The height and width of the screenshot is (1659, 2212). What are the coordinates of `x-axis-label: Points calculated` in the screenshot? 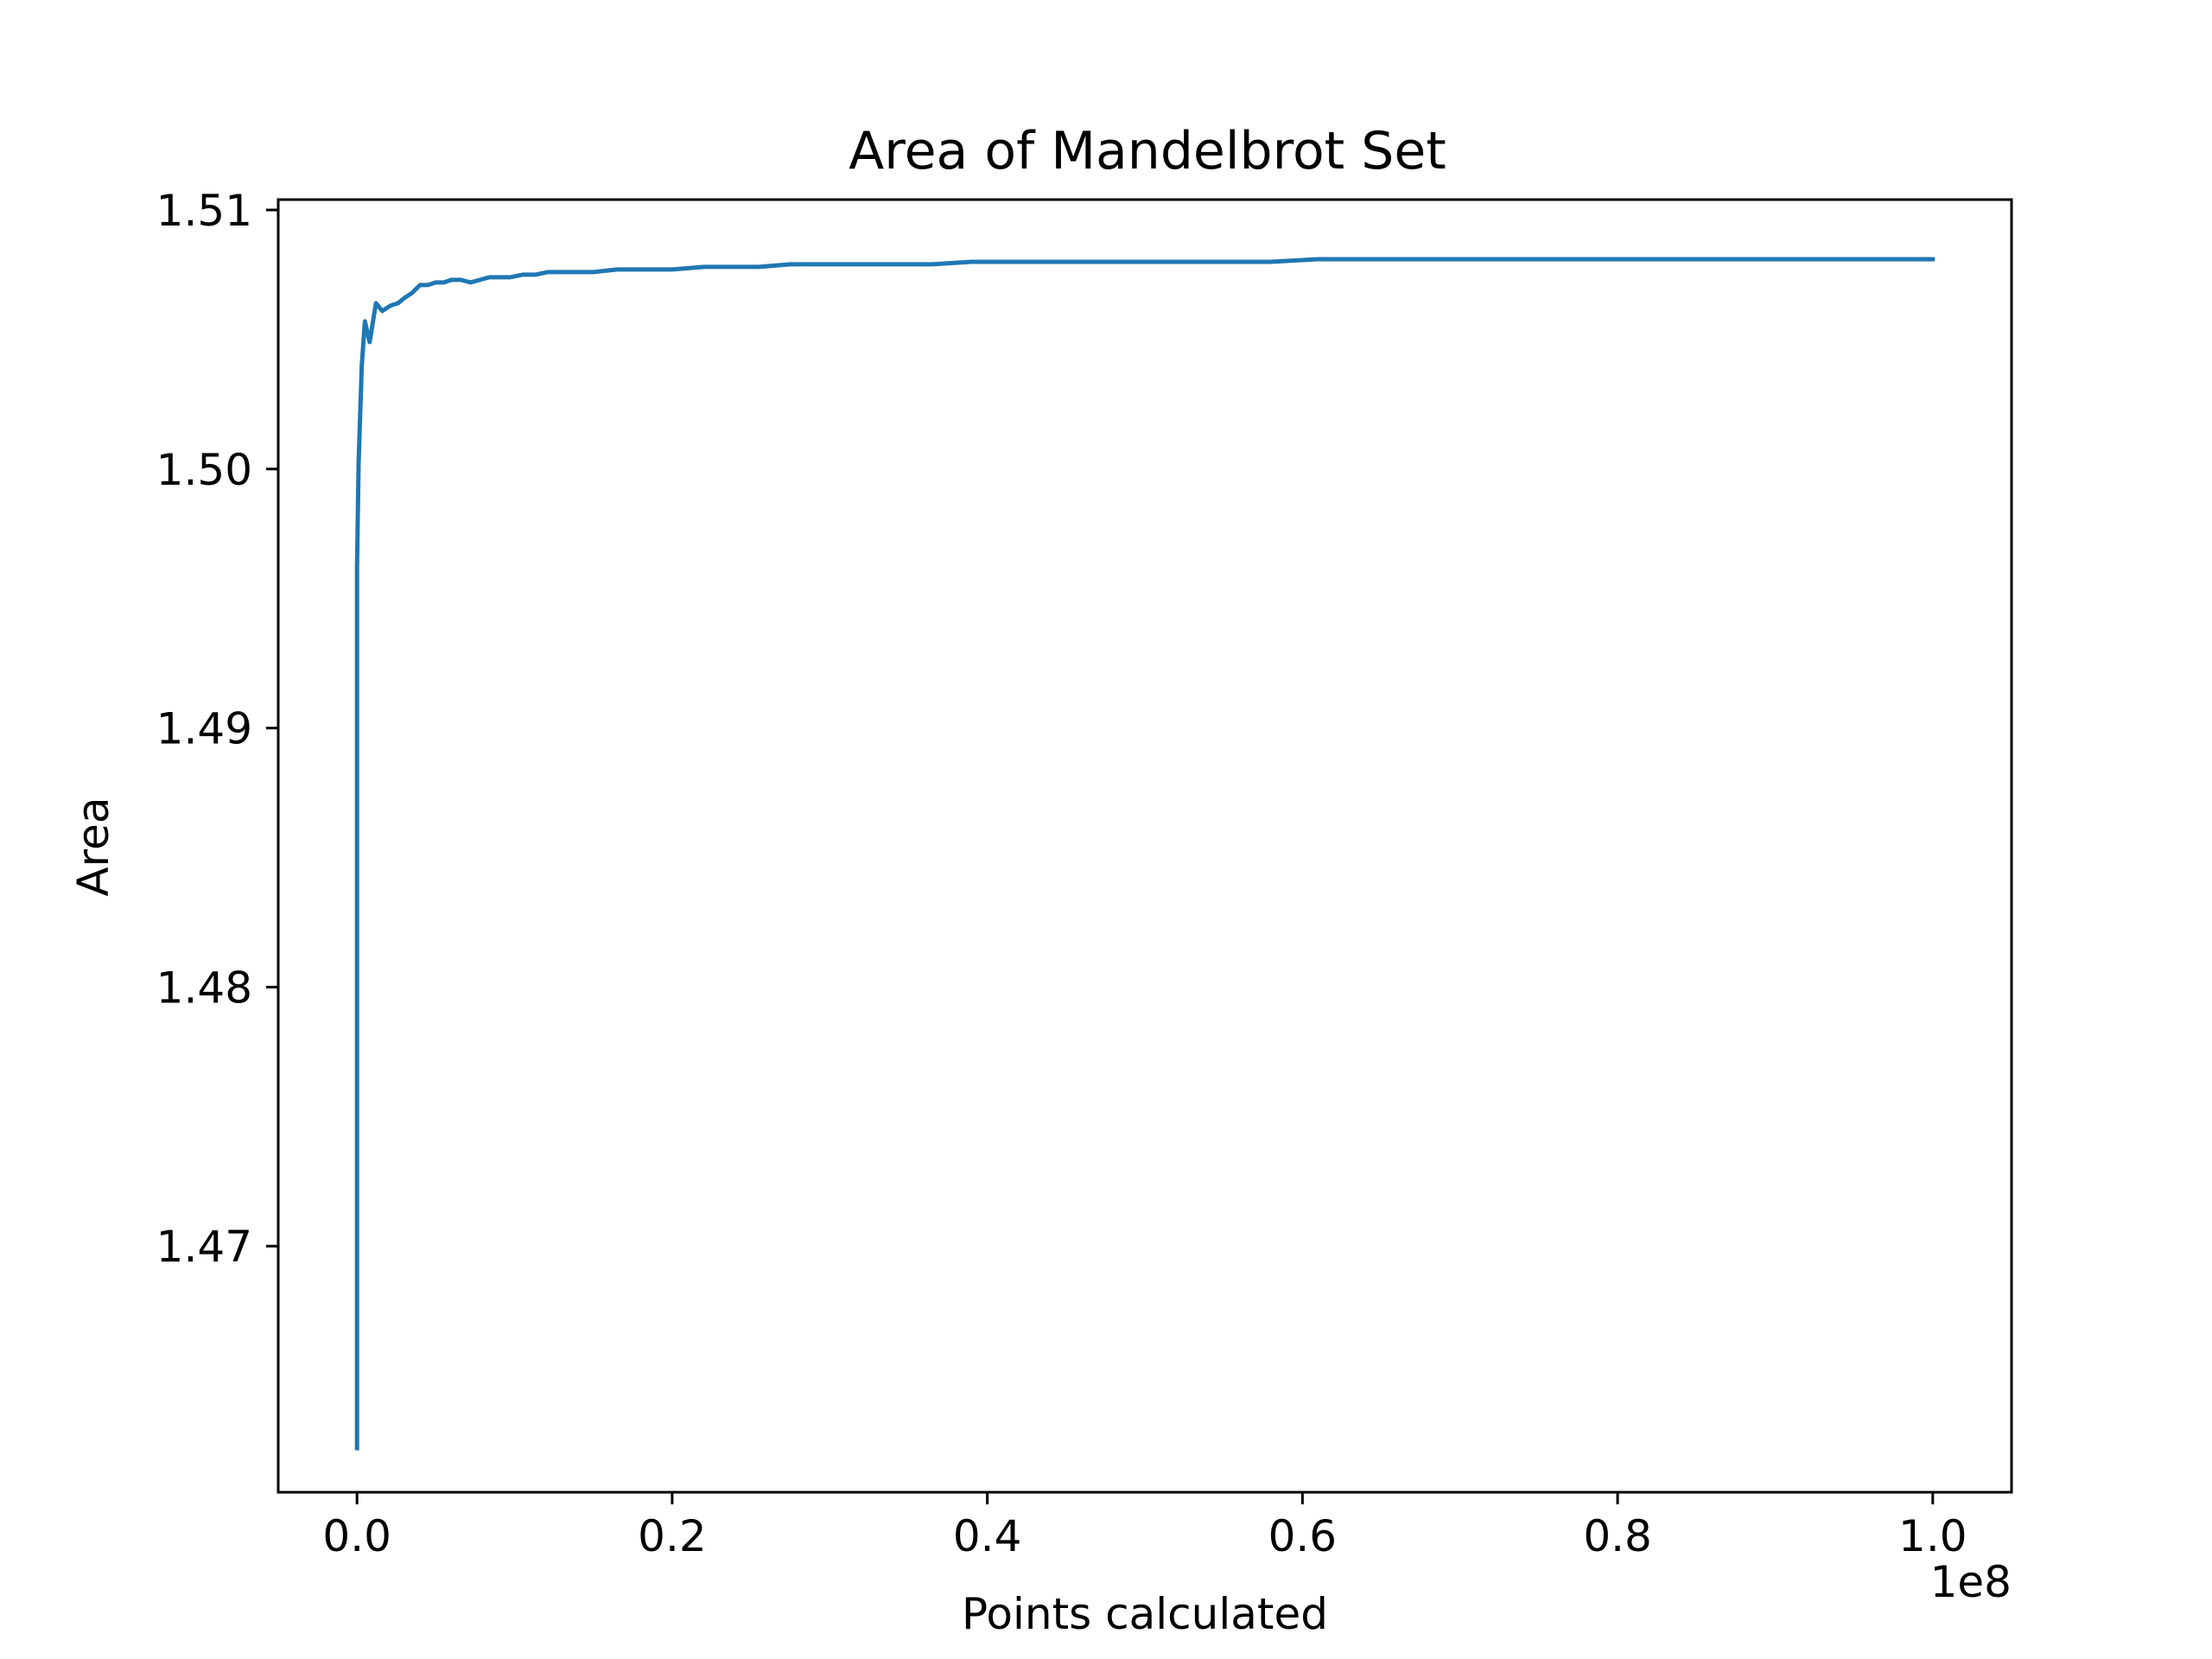 It's located at (1145, 1614).